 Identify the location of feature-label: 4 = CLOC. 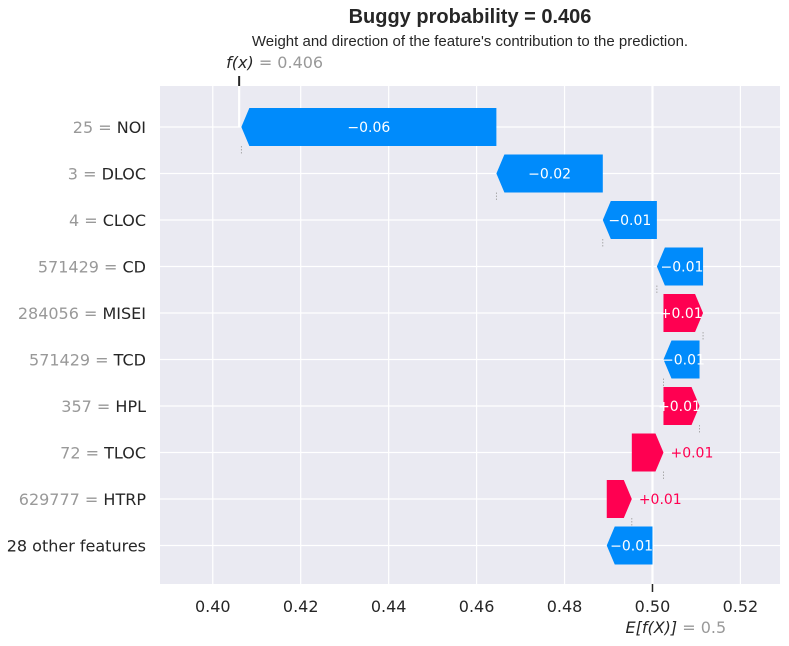
(107, 220).